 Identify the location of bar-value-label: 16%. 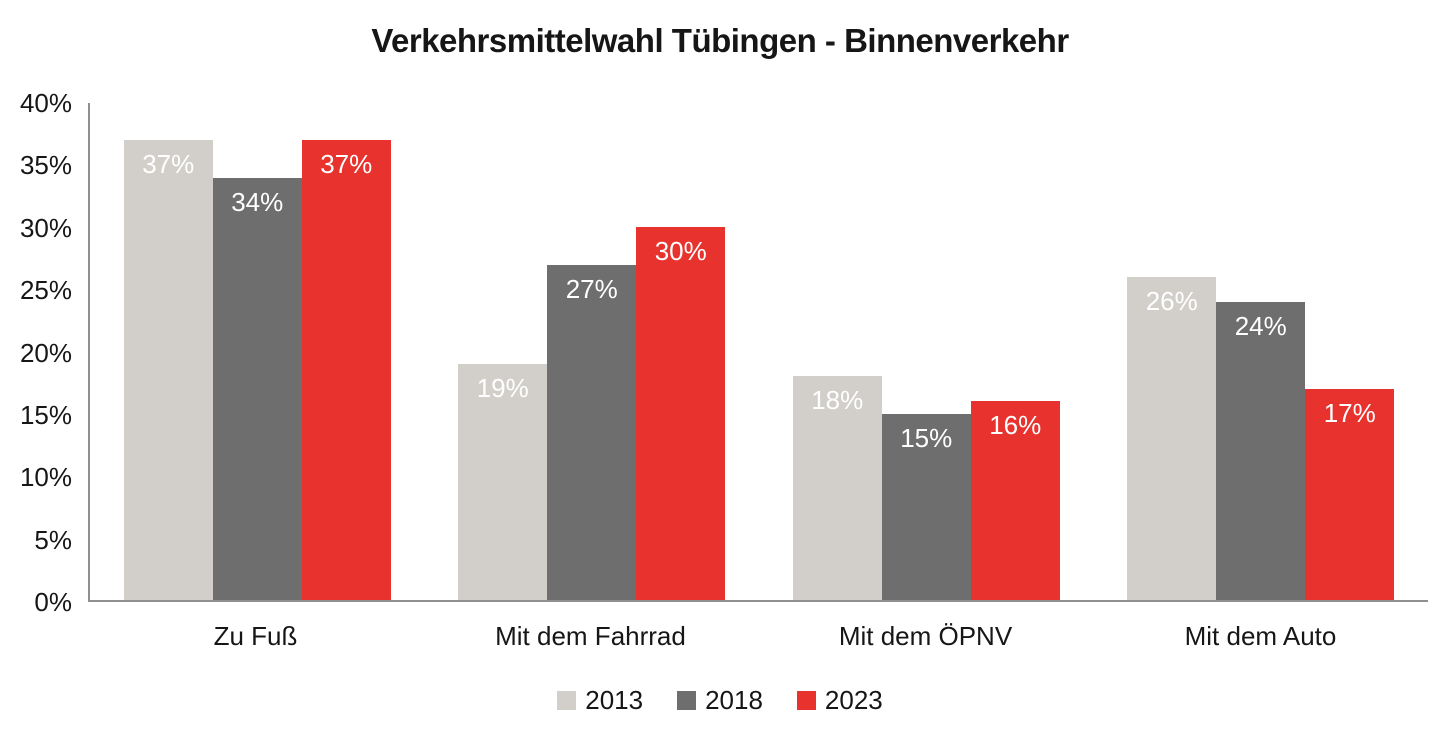
(1015, 425).